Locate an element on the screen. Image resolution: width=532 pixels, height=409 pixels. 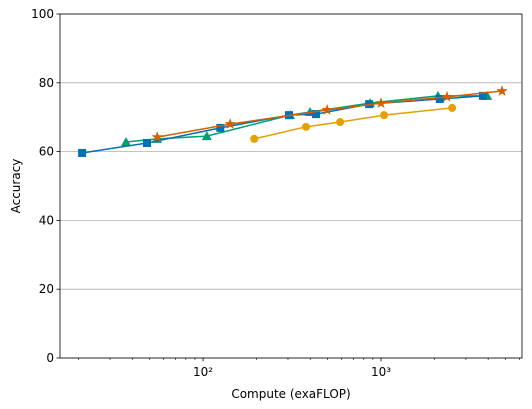
x-tick-label: 10³ is located at coordinates (381, 372).